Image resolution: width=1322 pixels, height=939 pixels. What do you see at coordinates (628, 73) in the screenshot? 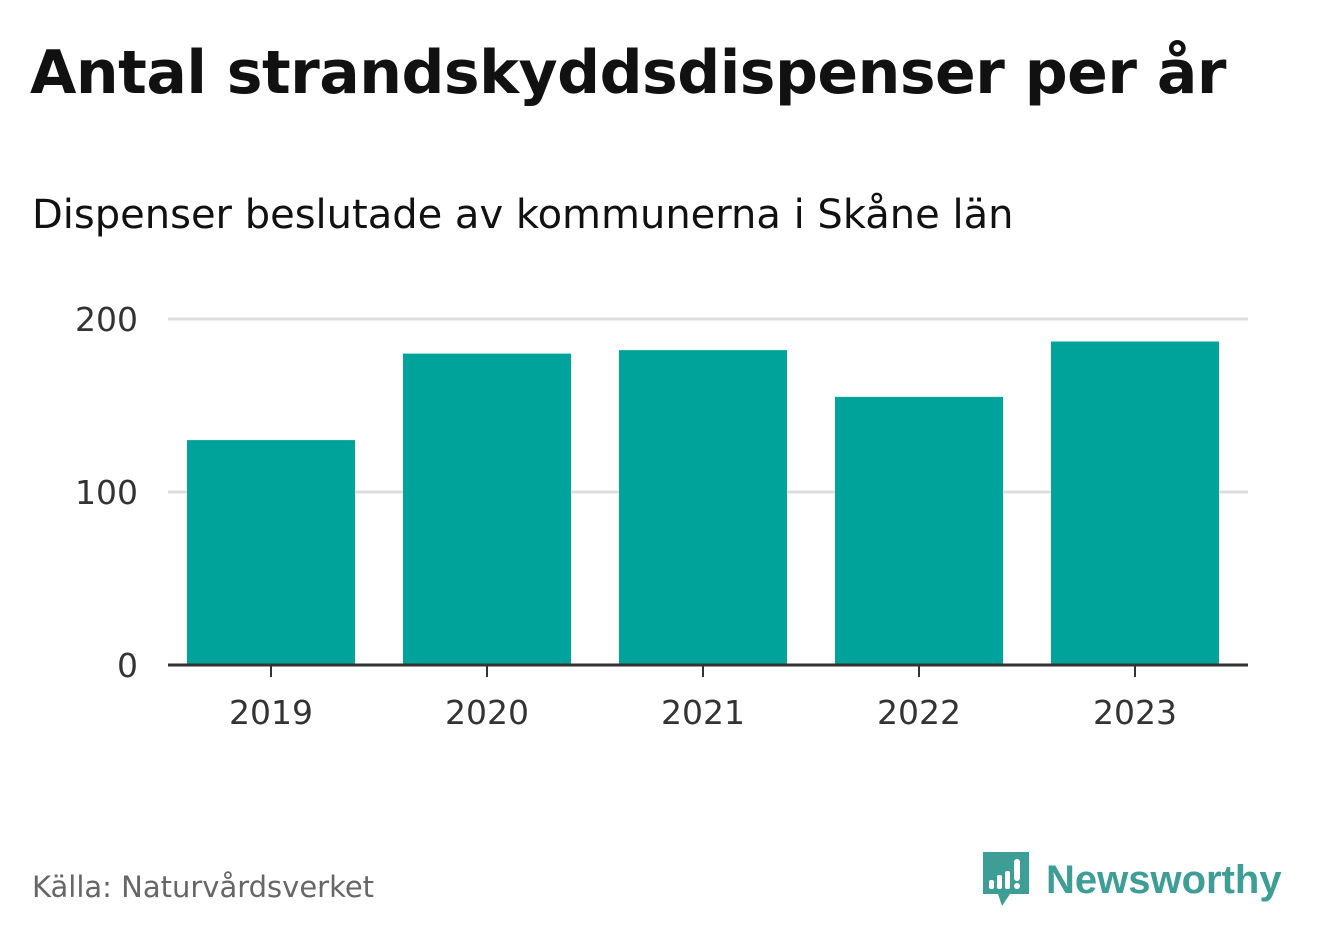
I see `chart-title: Antal strandskyddsdispenser per år` at bounding box center [628, 73].